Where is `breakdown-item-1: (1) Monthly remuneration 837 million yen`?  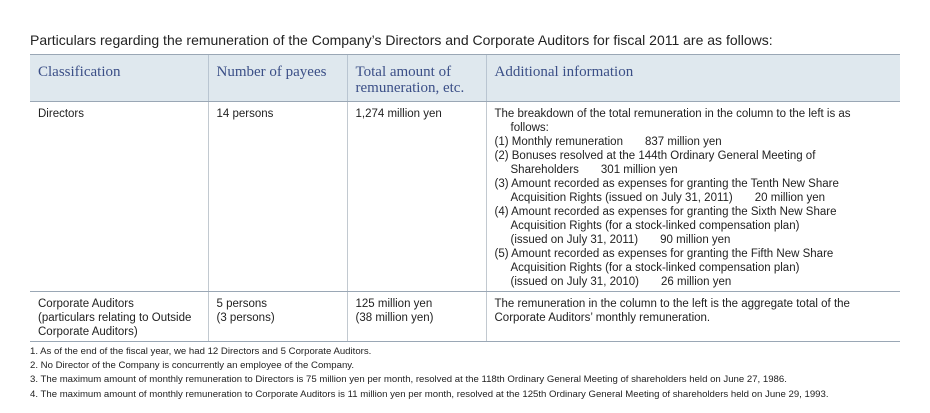
breakdown-item-1: (1) Monthly remuneration 837 million yen is located at coordinates (694, 142).